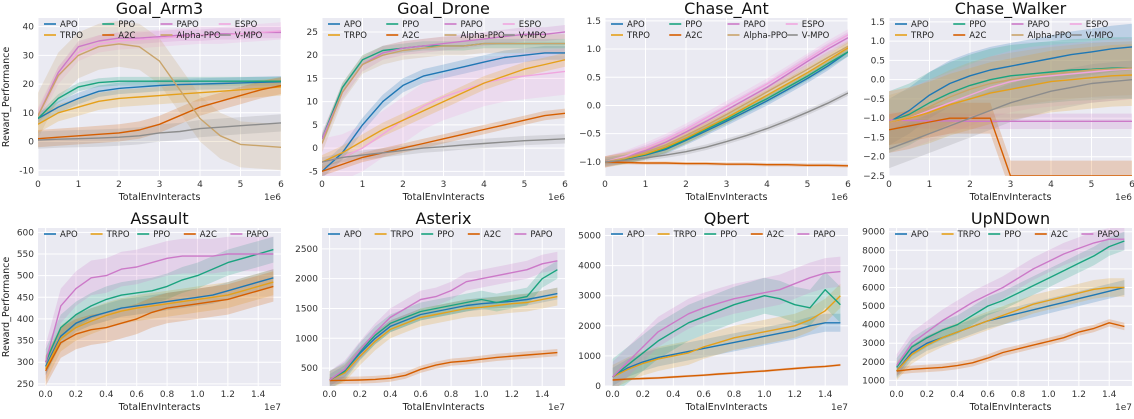 The width and height of the screenshot is (1134, 419). What do you see at coordinates (25, 363) in the screenshot?
I see `y-tick-label: 300` at bounding box center [25, 363].